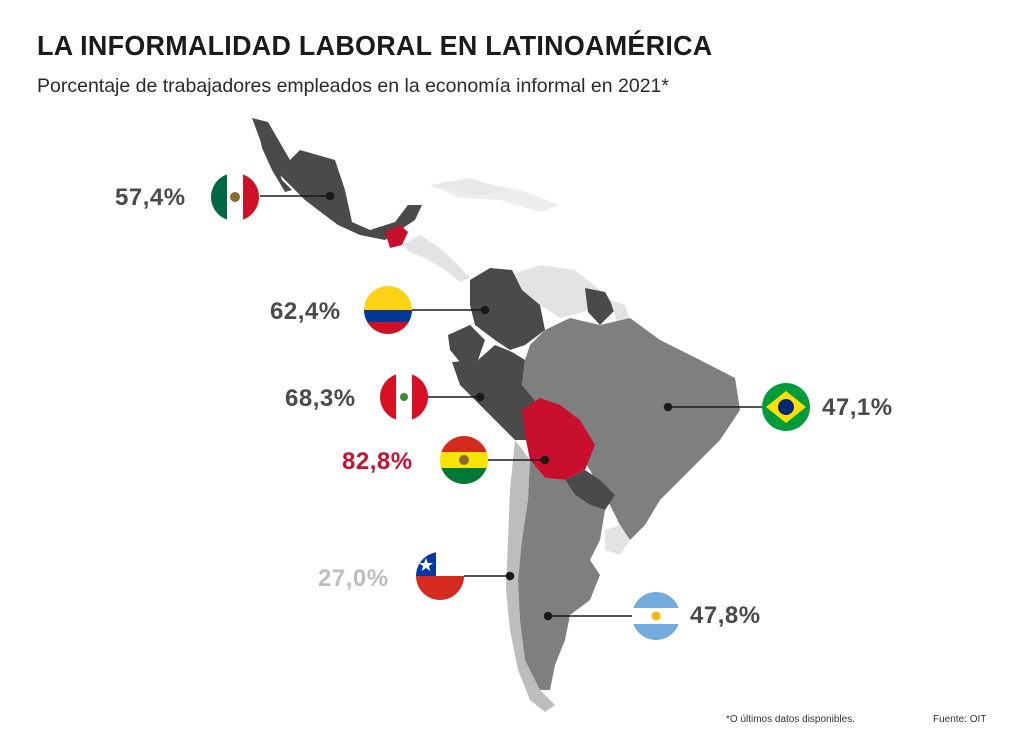  Describe the element at coordinates (786, 407) in the screenshot. I see `brazil-flag` at that location.